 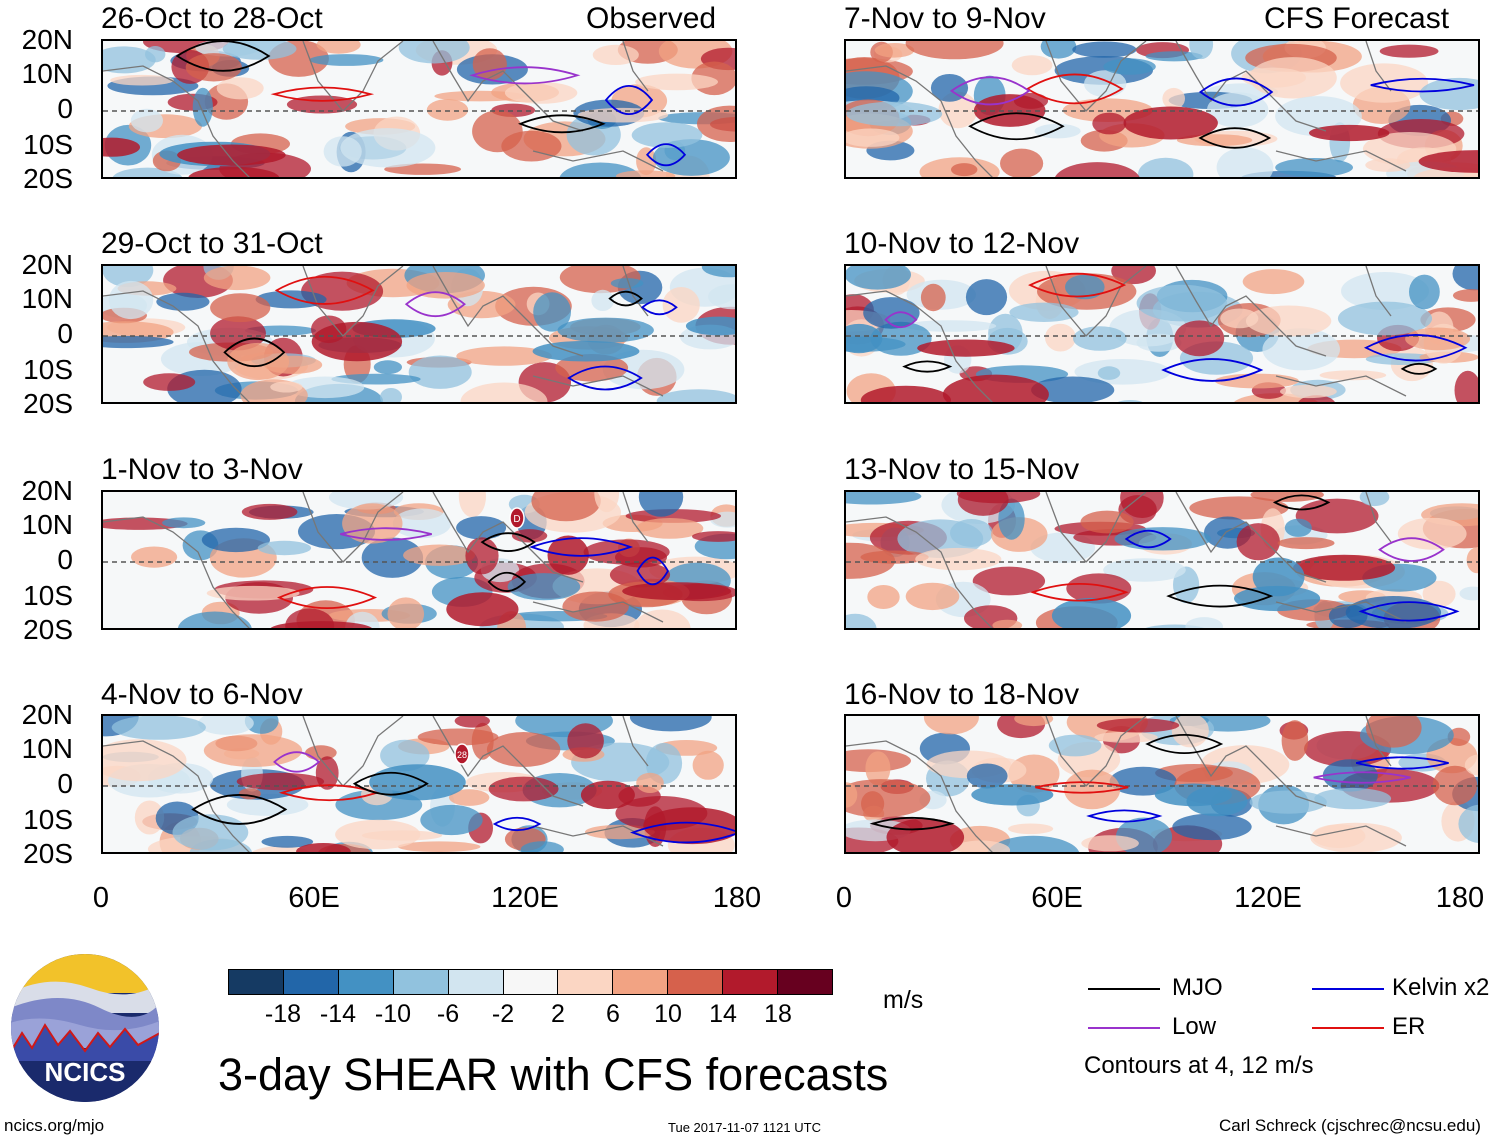 I want to click on map-panel-4: 28, so click(x=419, y=784).